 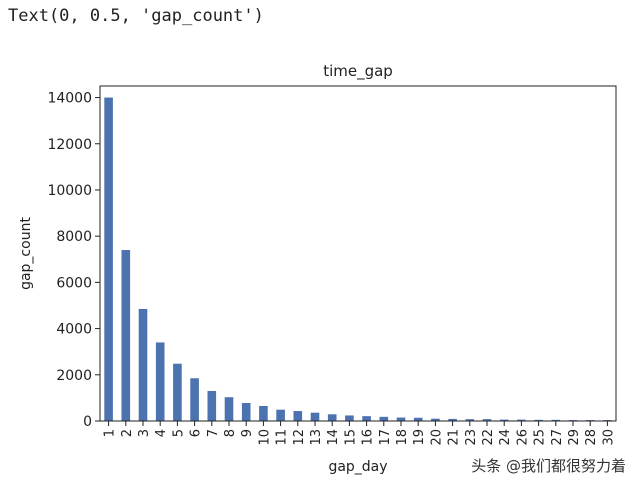 I want to click on x-tick-label: 26, so click(x=522, y=437).